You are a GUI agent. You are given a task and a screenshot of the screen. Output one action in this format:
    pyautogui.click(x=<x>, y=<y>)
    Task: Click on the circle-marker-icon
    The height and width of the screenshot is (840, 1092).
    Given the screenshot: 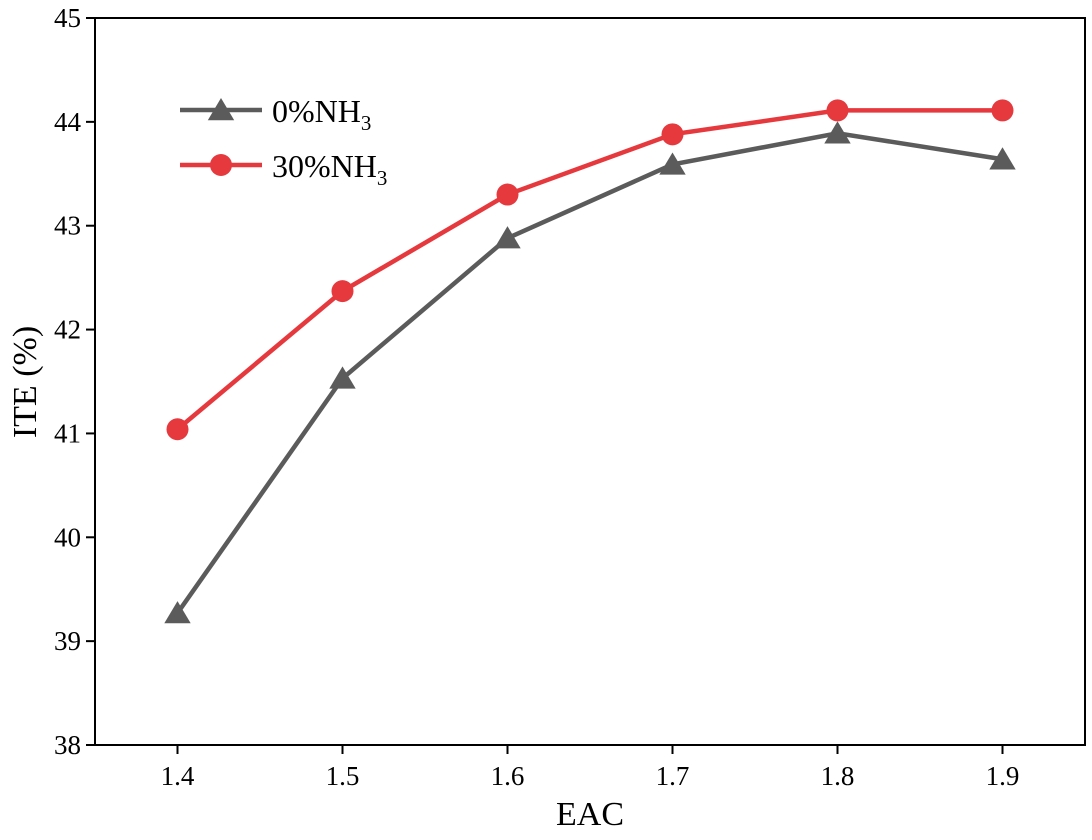 What is the action you would take?
    pyautogui.click(x=221, y=165)
    